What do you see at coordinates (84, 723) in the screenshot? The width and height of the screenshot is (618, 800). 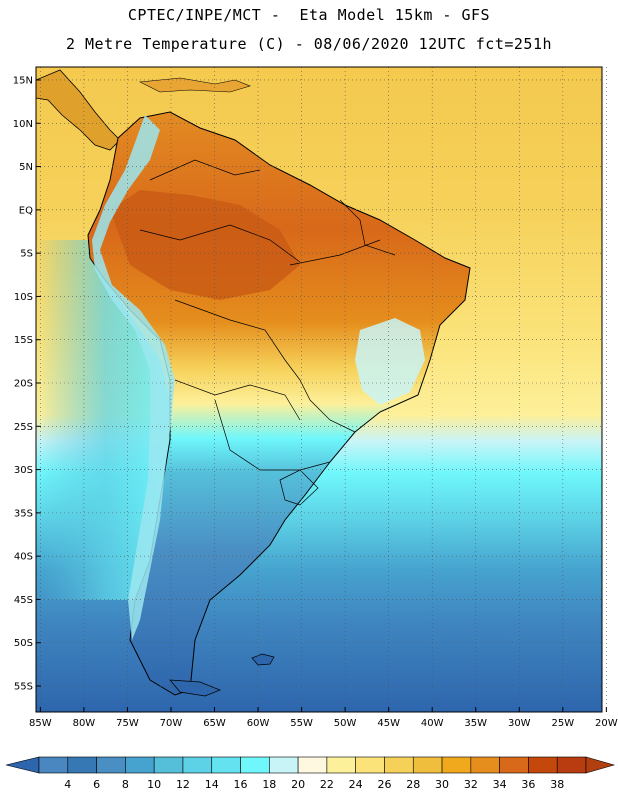 I see `lon-label: 80W` at bounding box center [84, 723].